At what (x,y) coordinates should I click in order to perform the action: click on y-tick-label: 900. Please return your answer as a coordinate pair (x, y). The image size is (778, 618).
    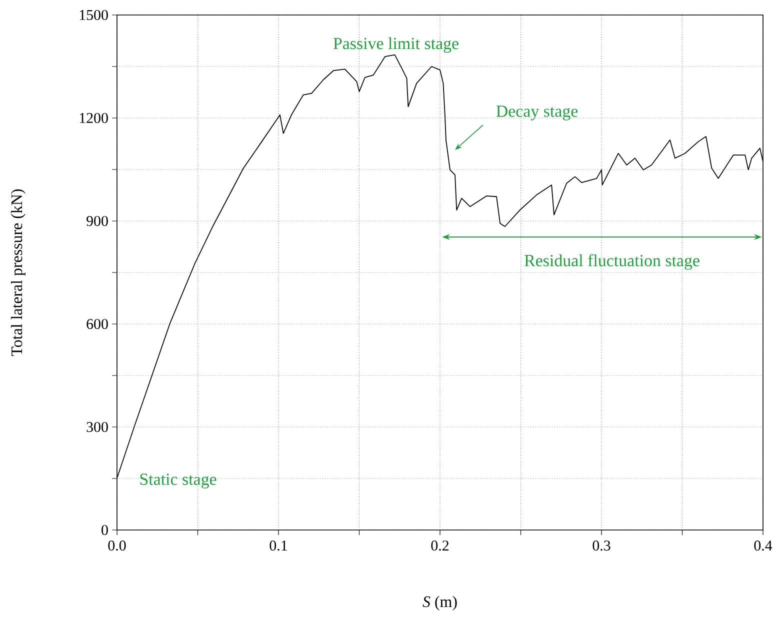
    Looking at the image, I should click on (97, 221).